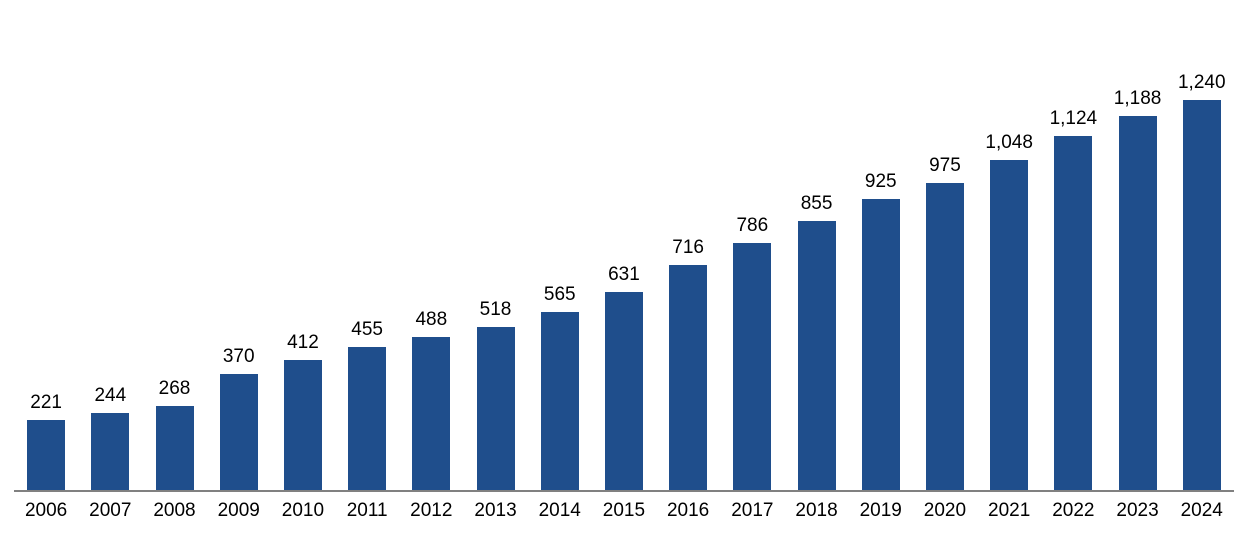 Image resolution: width=1248 pixels, height=552 pixels. I want to click on bar-group: 716, so click(688, 363).